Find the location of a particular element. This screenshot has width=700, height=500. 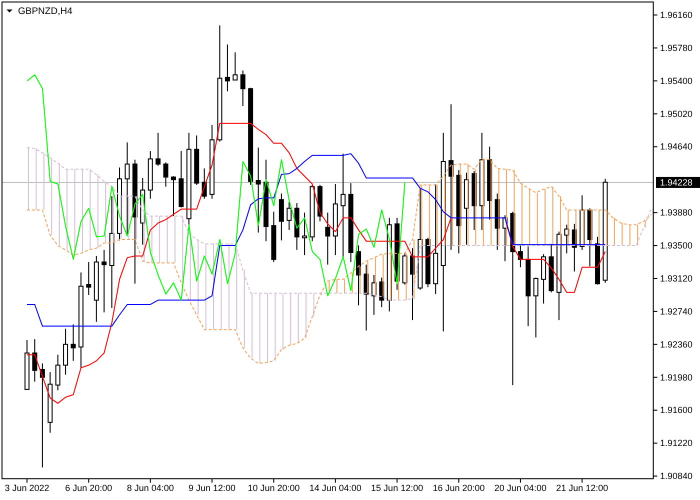

text: GBPNZD,H4 is located at coordinates (45, 11).